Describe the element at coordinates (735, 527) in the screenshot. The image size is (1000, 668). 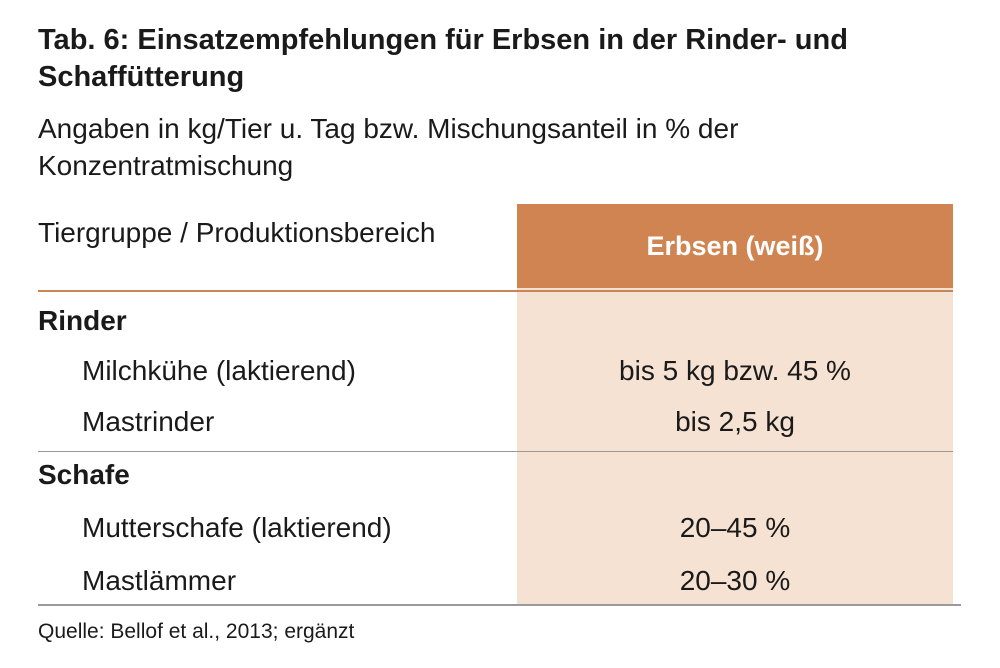
I see `row-value: 20–45 %` at that location.